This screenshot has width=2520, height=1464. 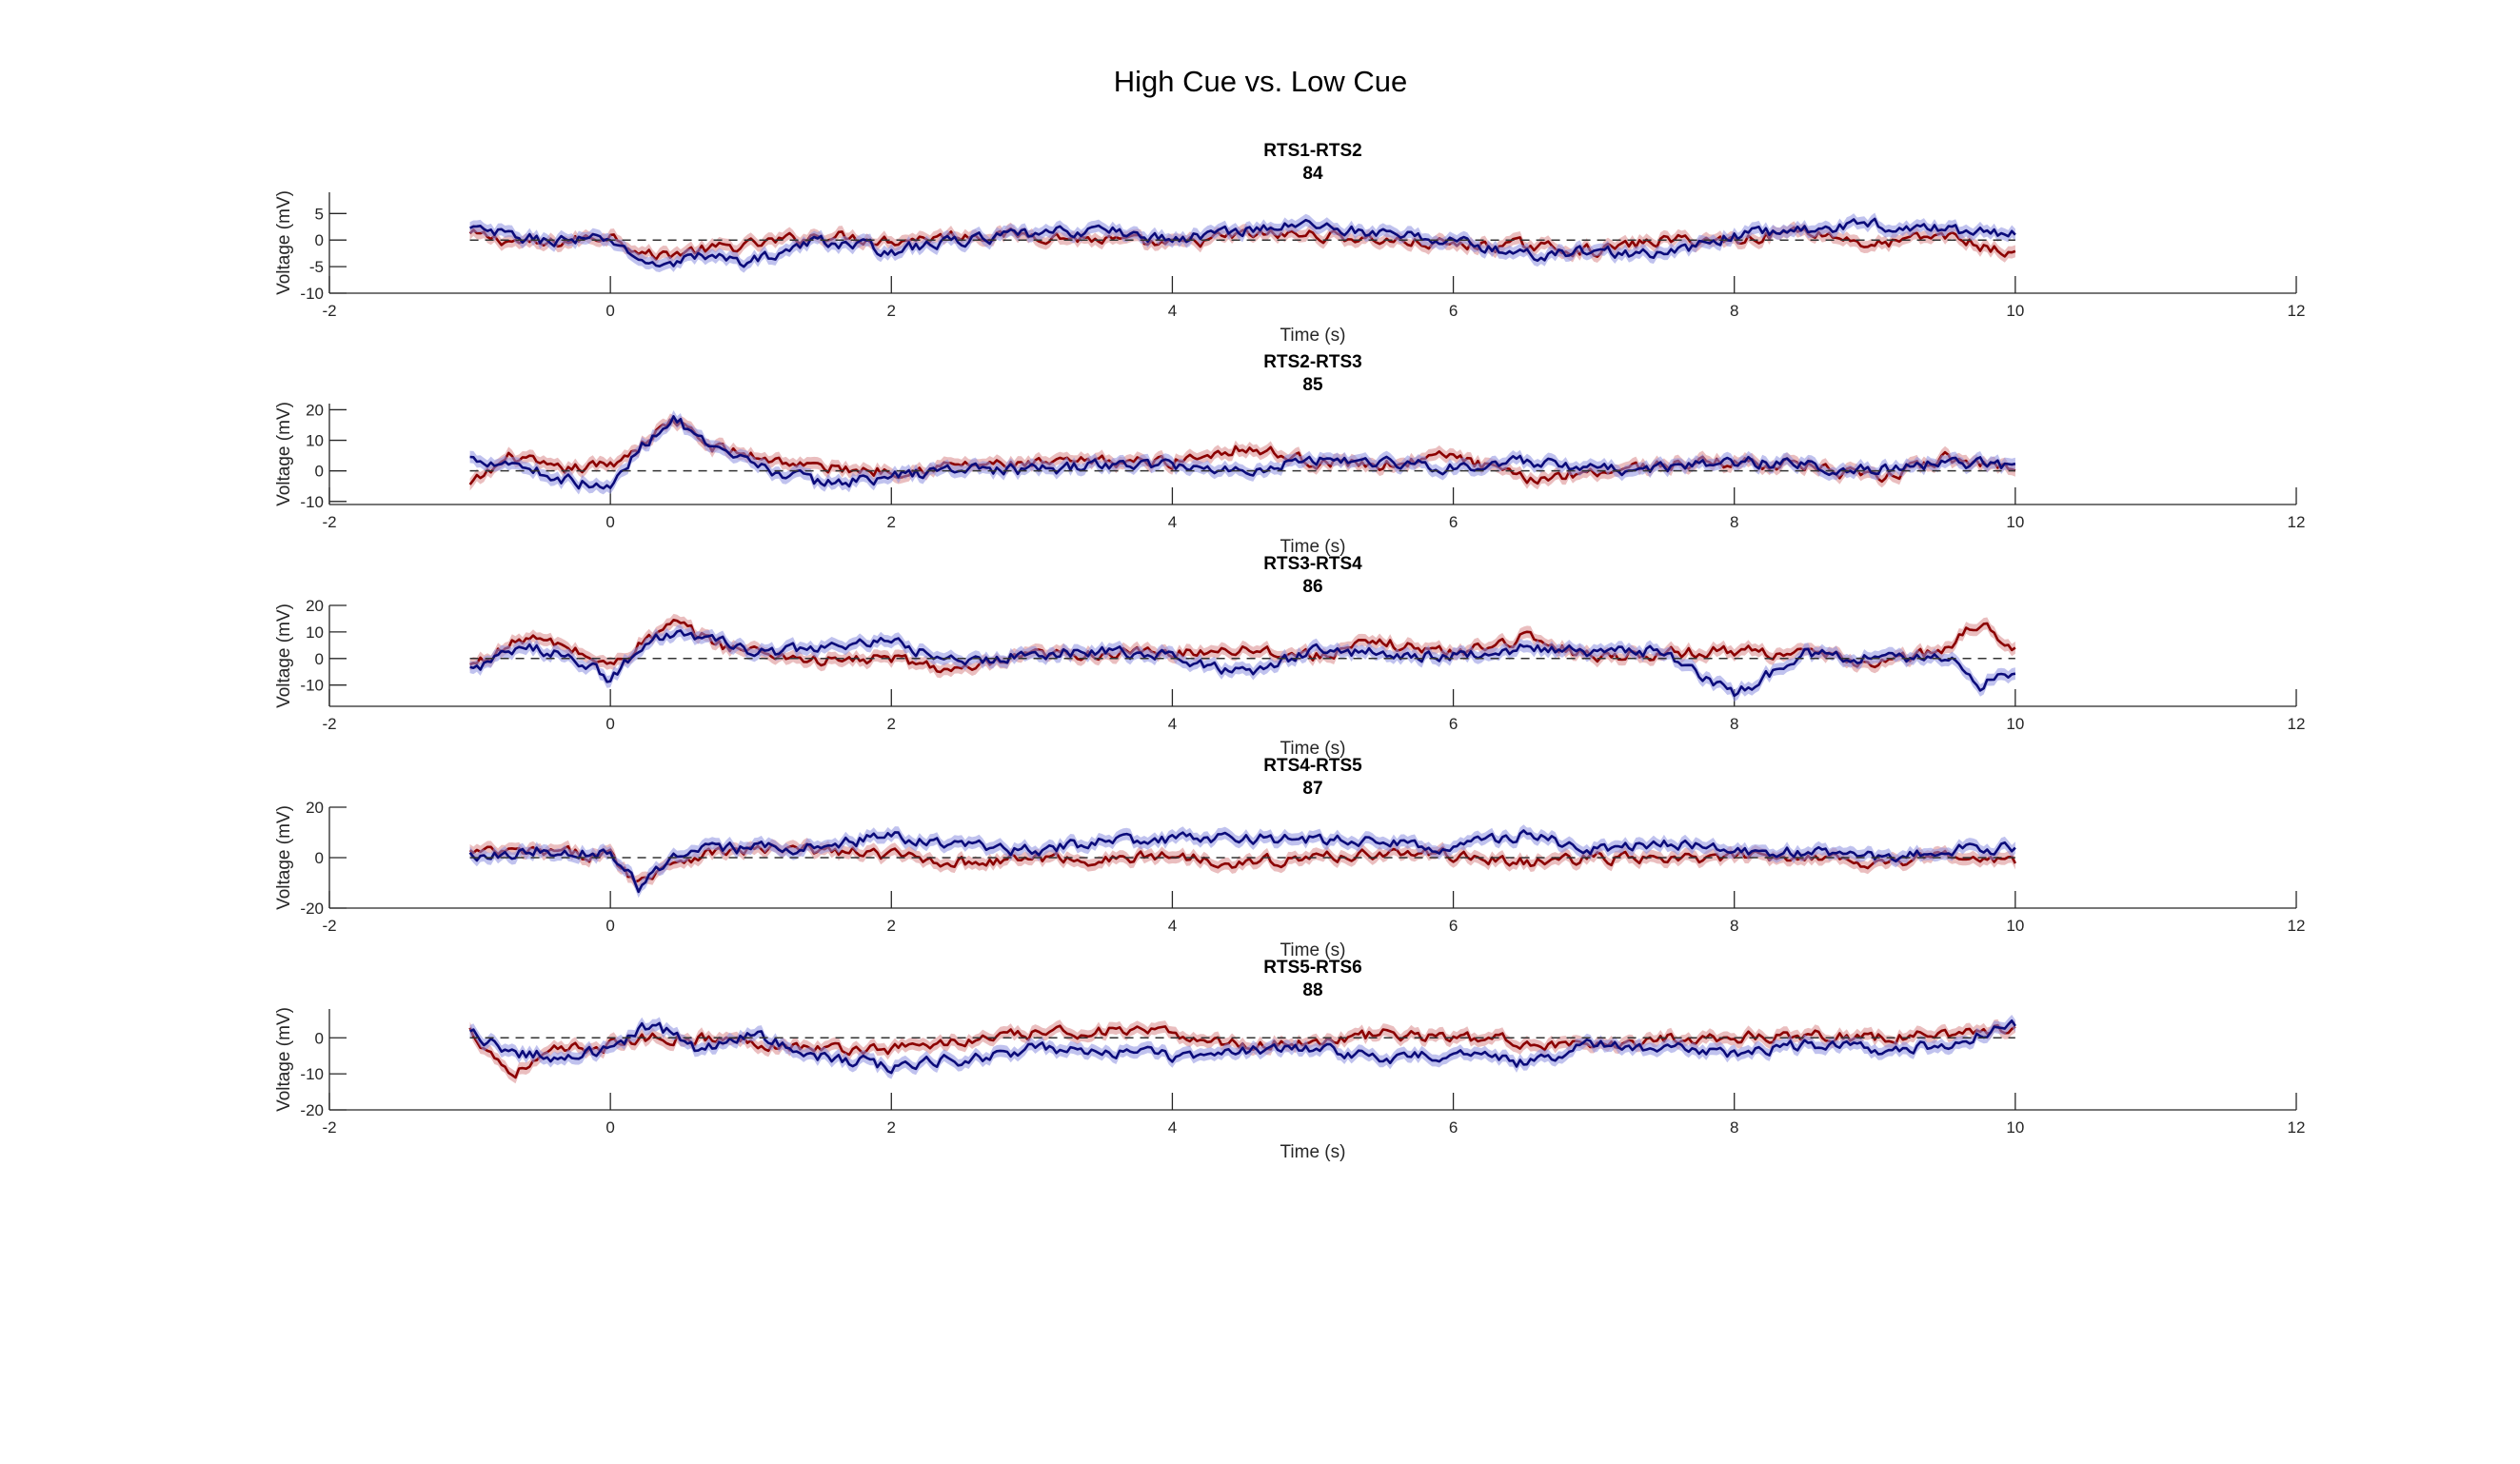 What do you see at coordinates (1312, 151) in the screenshot?
I see `panel-title: RTS1-RTS2` at bounding box center [1312, 151].